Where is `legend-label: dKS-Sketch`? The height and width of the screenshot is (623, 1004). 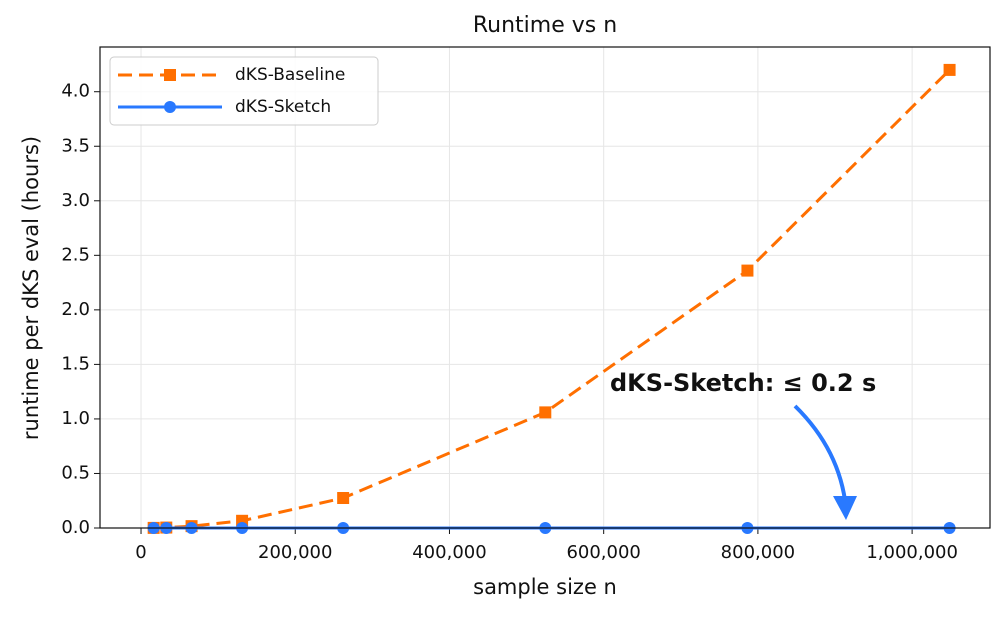 legend-label: dKS-Sketch is located at coordinates (283, 107).